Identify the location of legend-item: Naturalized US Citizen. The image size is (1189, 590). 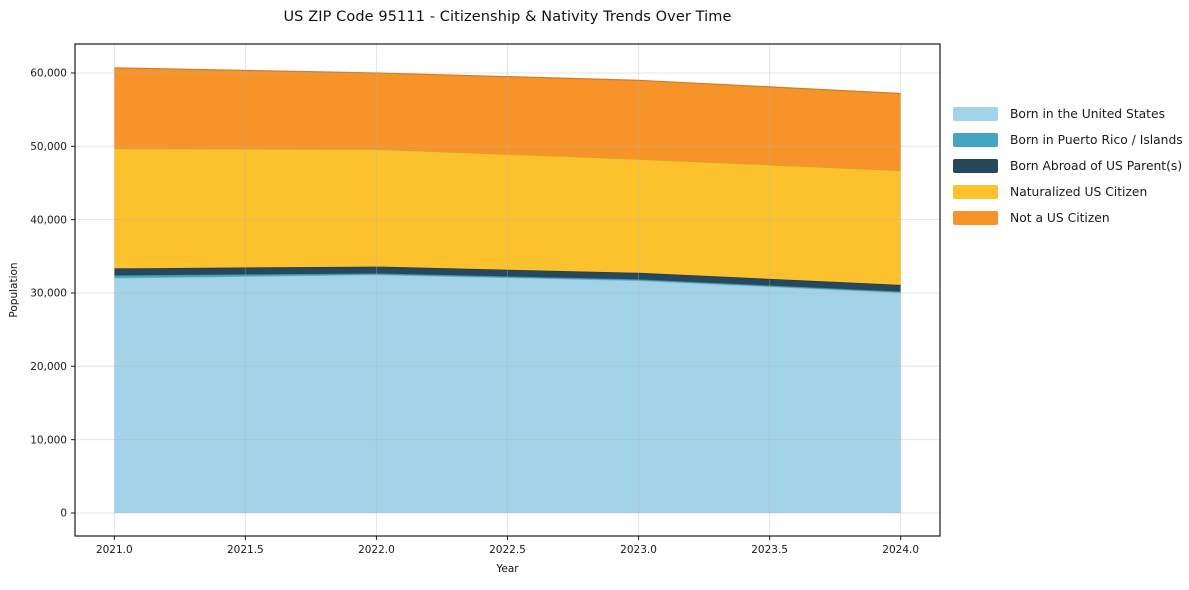
(1068, 192).